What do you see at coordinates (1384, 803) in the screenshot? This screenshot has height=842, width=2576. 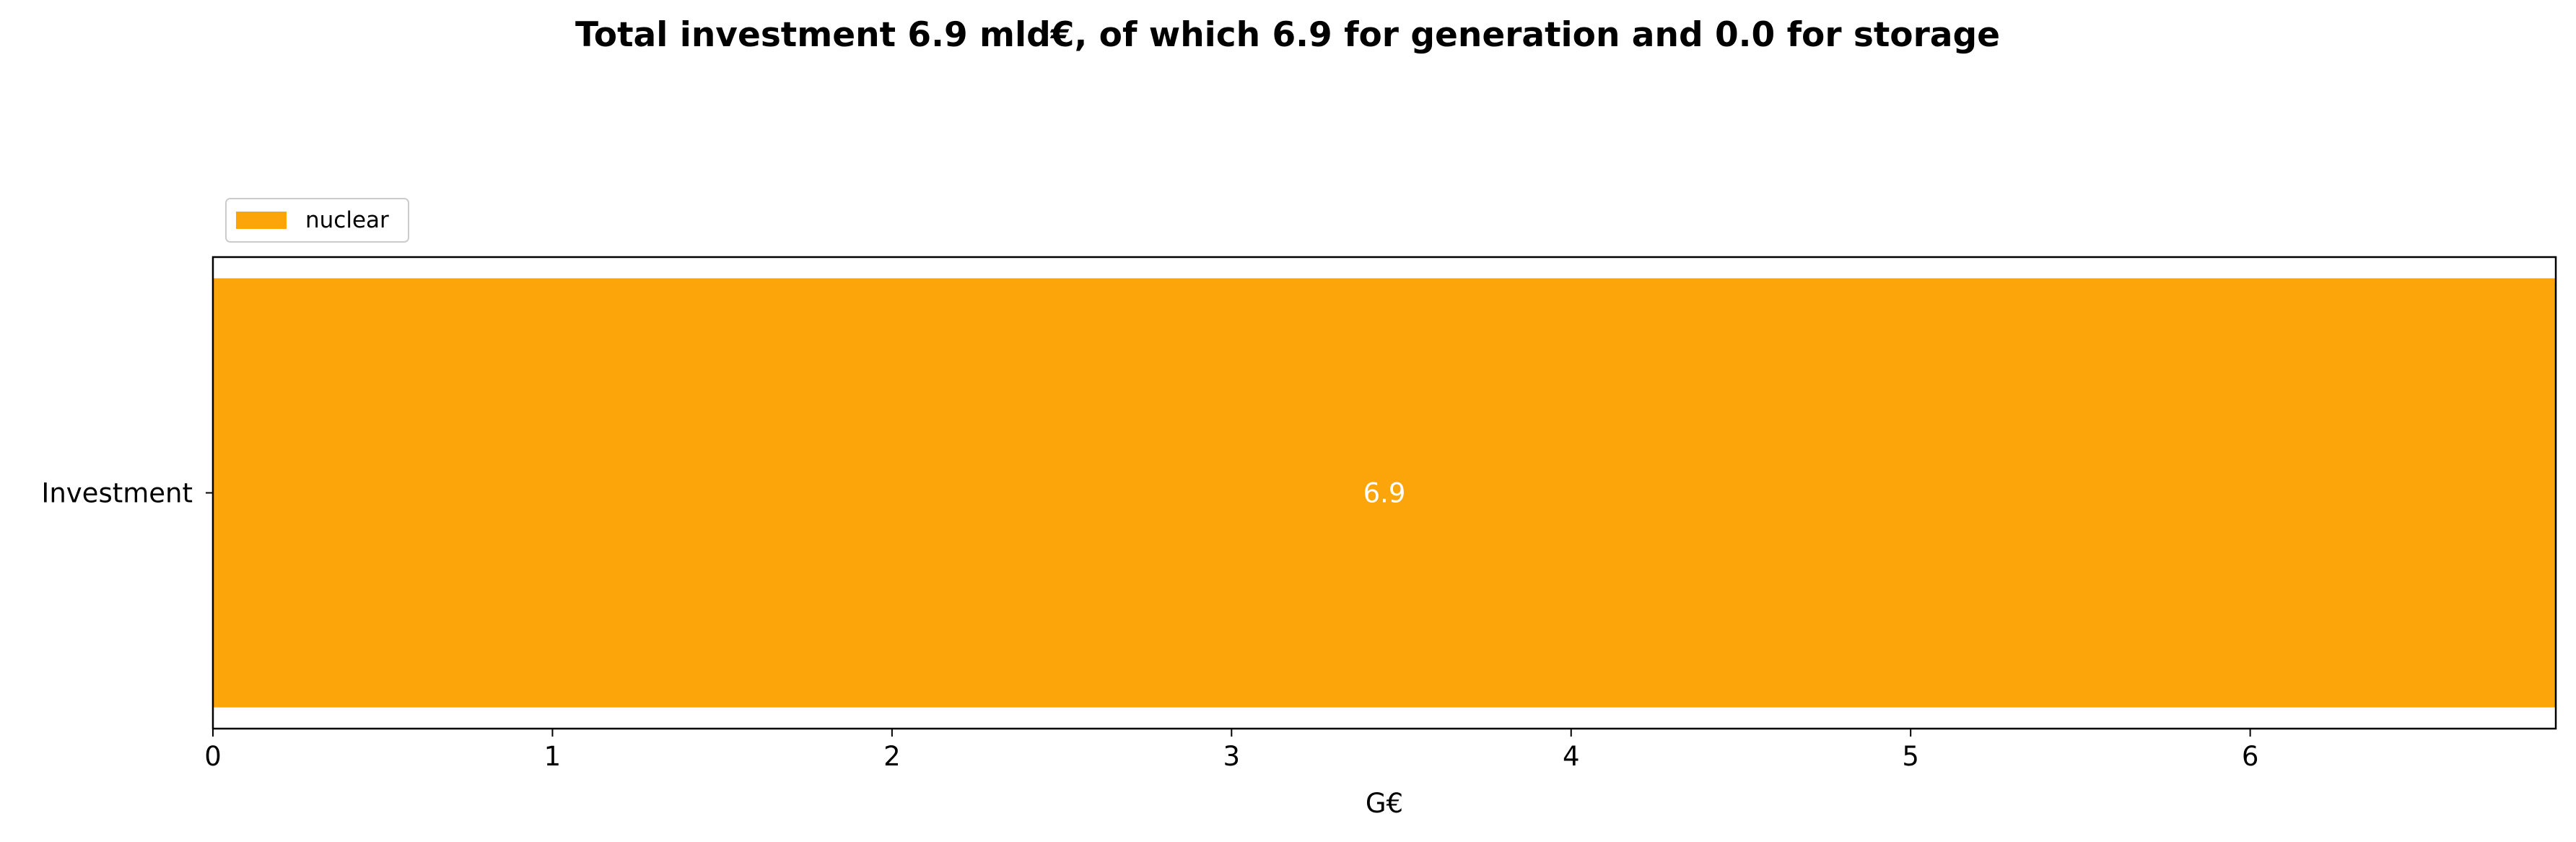 I see `x-axis-label: G€` at bounding box center [1384, 803].